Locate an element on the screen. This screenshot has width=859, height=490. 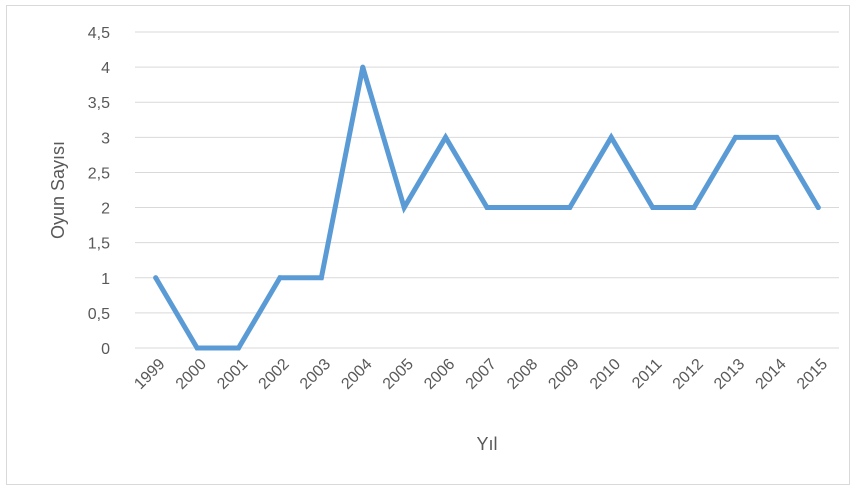
y-tick-label: 3,5 is located at coordinates (99, 103).